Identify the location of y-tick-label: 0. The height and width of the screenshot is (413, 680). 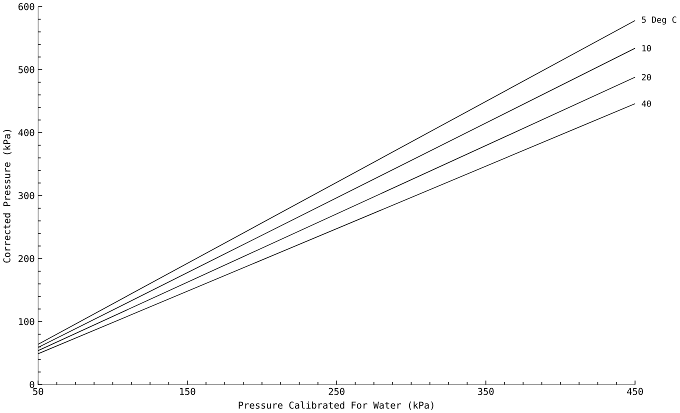
(32, 384).